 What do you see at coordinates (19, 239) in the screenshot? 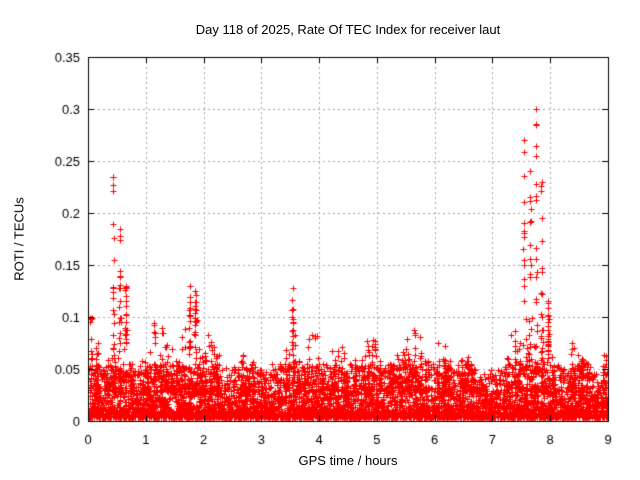
I see `y-axis-label: ROTI / TECUs` at bounding box center [19, 239].